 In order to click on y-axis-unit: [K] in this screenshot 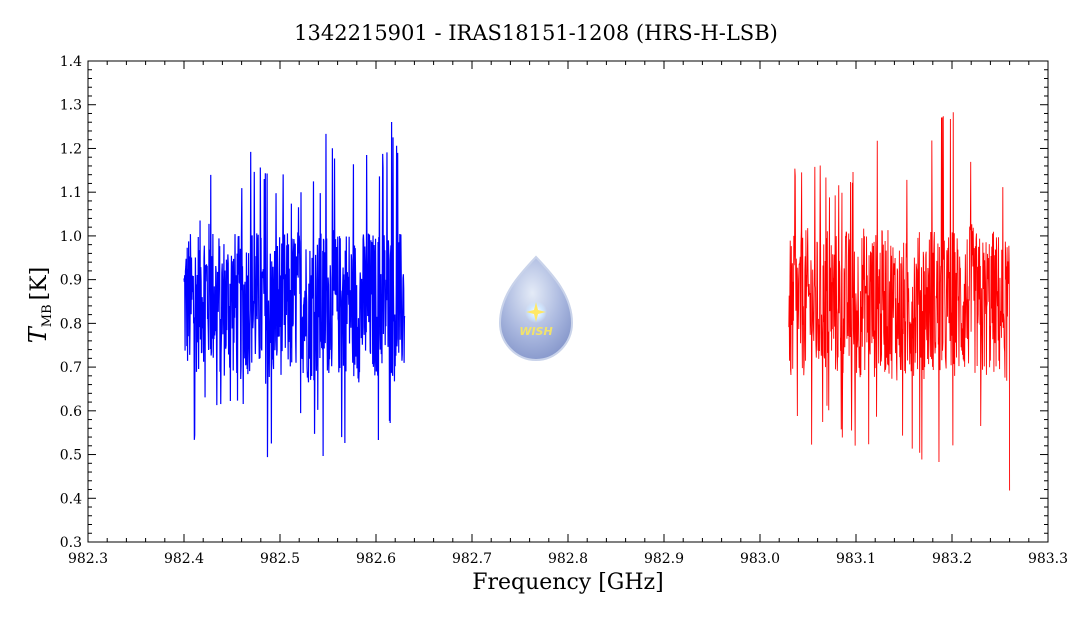, I will do `click(39, 284)`.